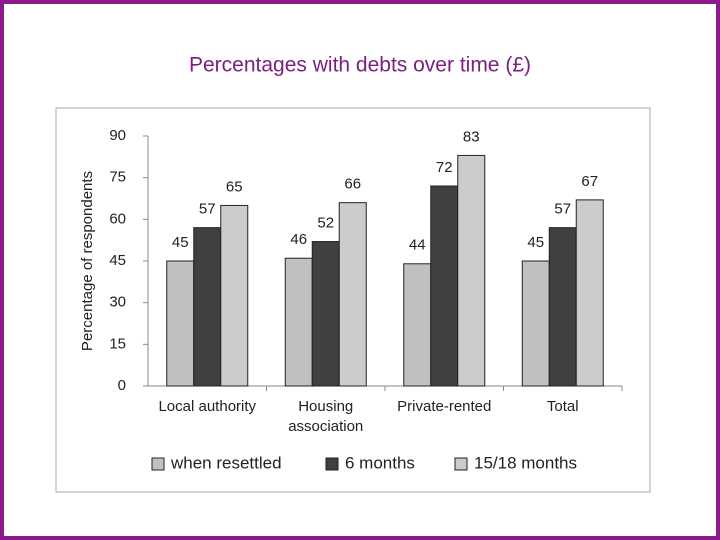 Image resolution: width=720 pixels, height=540 pixels. Describe the element at coordinates (117, 218) in the screenshot. I see `y-tick-label: 60` at that location.